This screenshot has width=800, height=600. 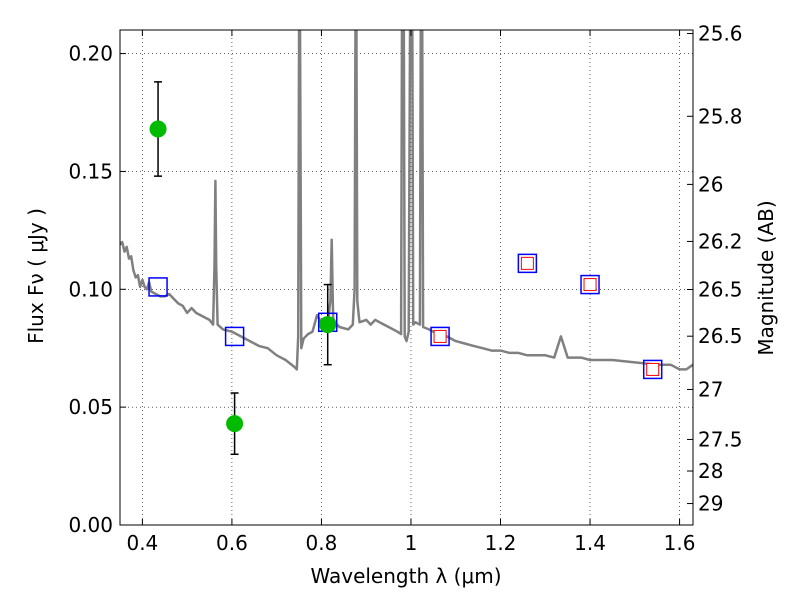 What do you see at coordinates (710, 471) in the screenshot?
I see `right-tick-label: 28` at bounding box center [710, 471].